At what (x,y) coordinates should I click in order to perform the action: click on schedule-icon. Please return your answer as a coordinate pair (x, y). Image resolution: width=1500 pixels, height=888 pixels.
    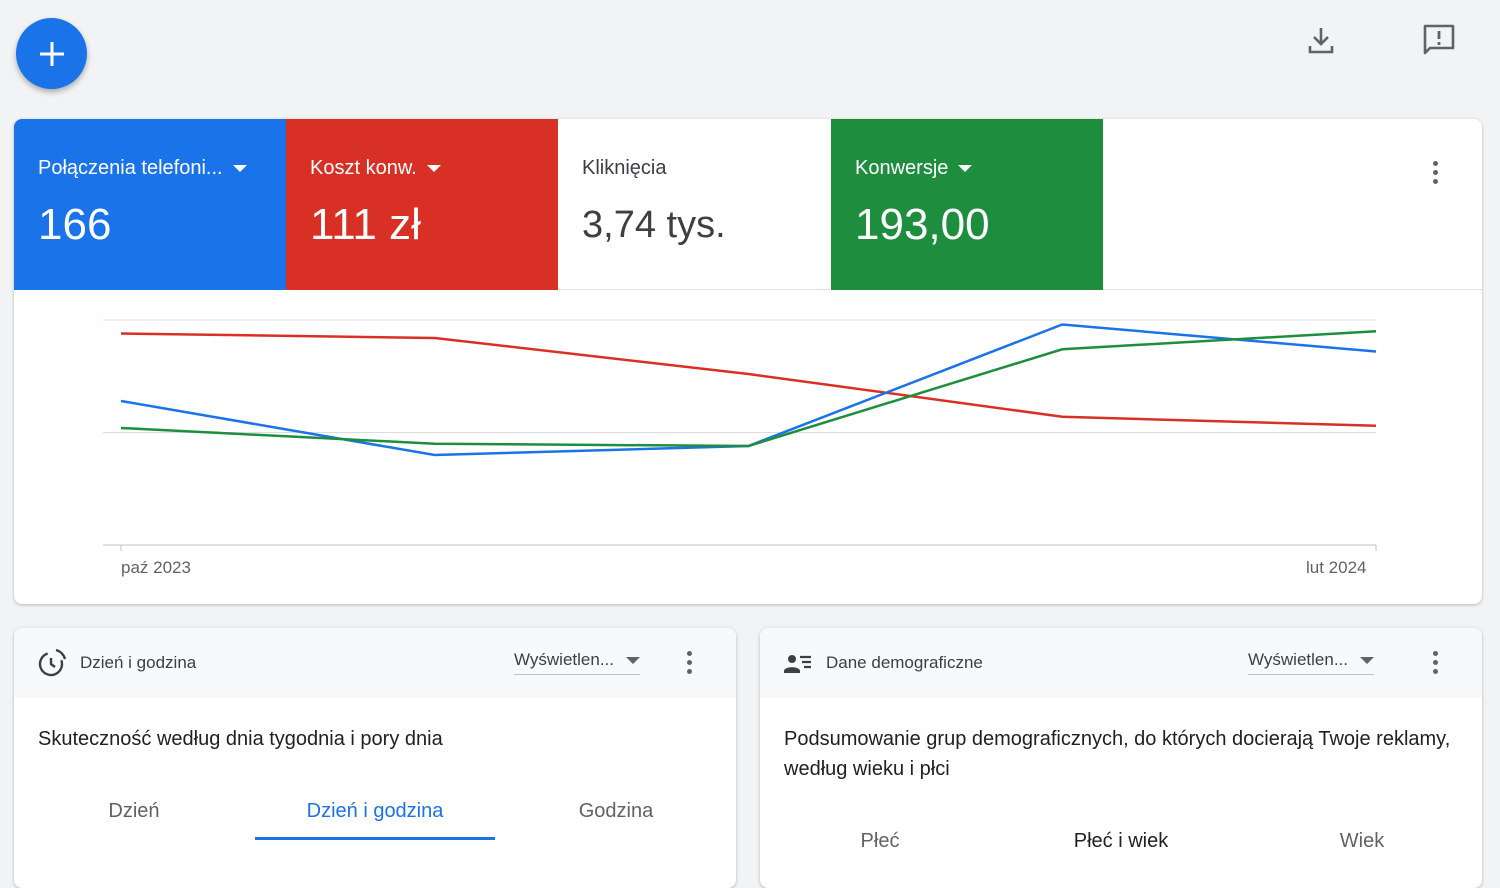
    Looking at the image, I should click on (52, 662).